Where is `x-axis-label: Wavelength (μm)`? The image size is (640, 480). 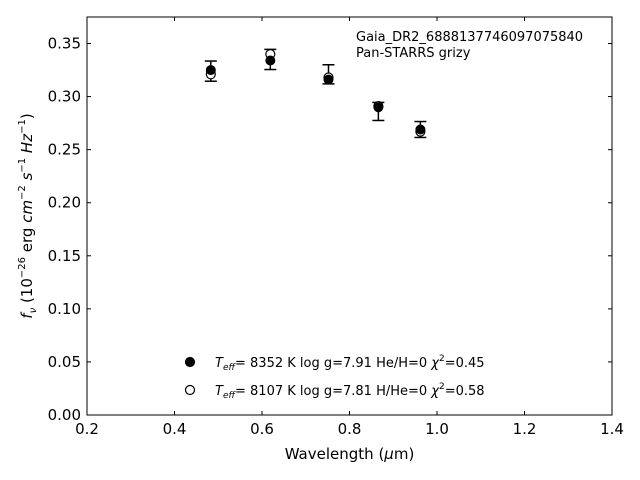
x-axis-label: Wavelength (μm) is located at coordinates (350, 454).